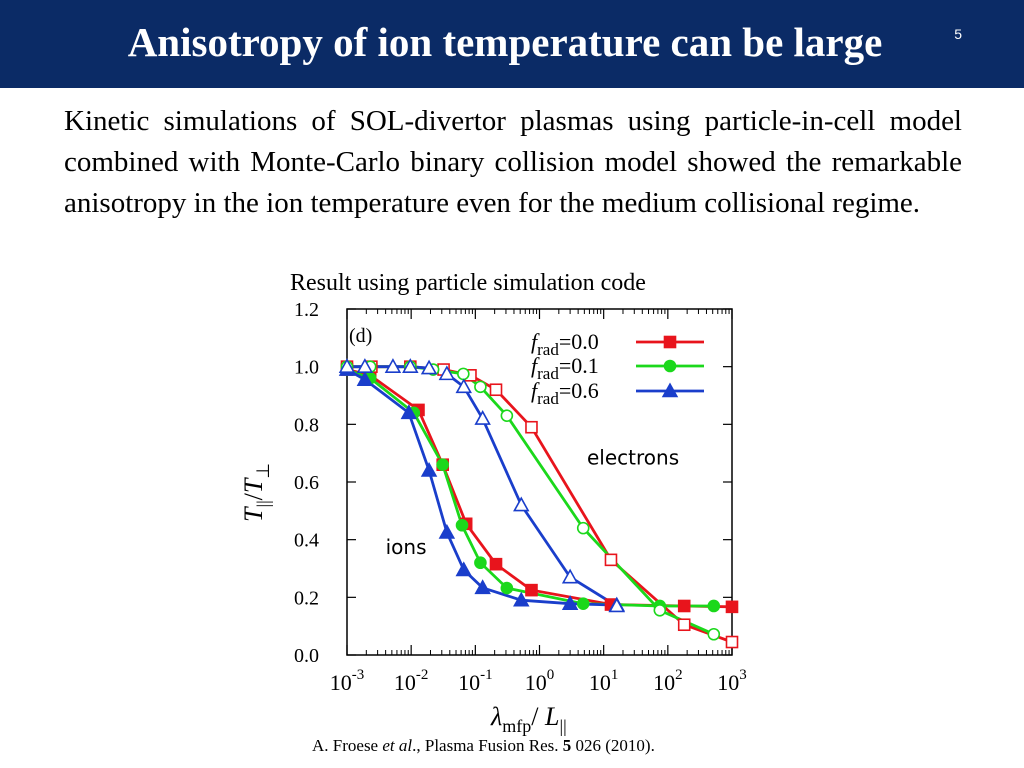  Describe the element at coordinates (347, 745) in the screenshot. I see `citation-authors: A. Froese` at that location.